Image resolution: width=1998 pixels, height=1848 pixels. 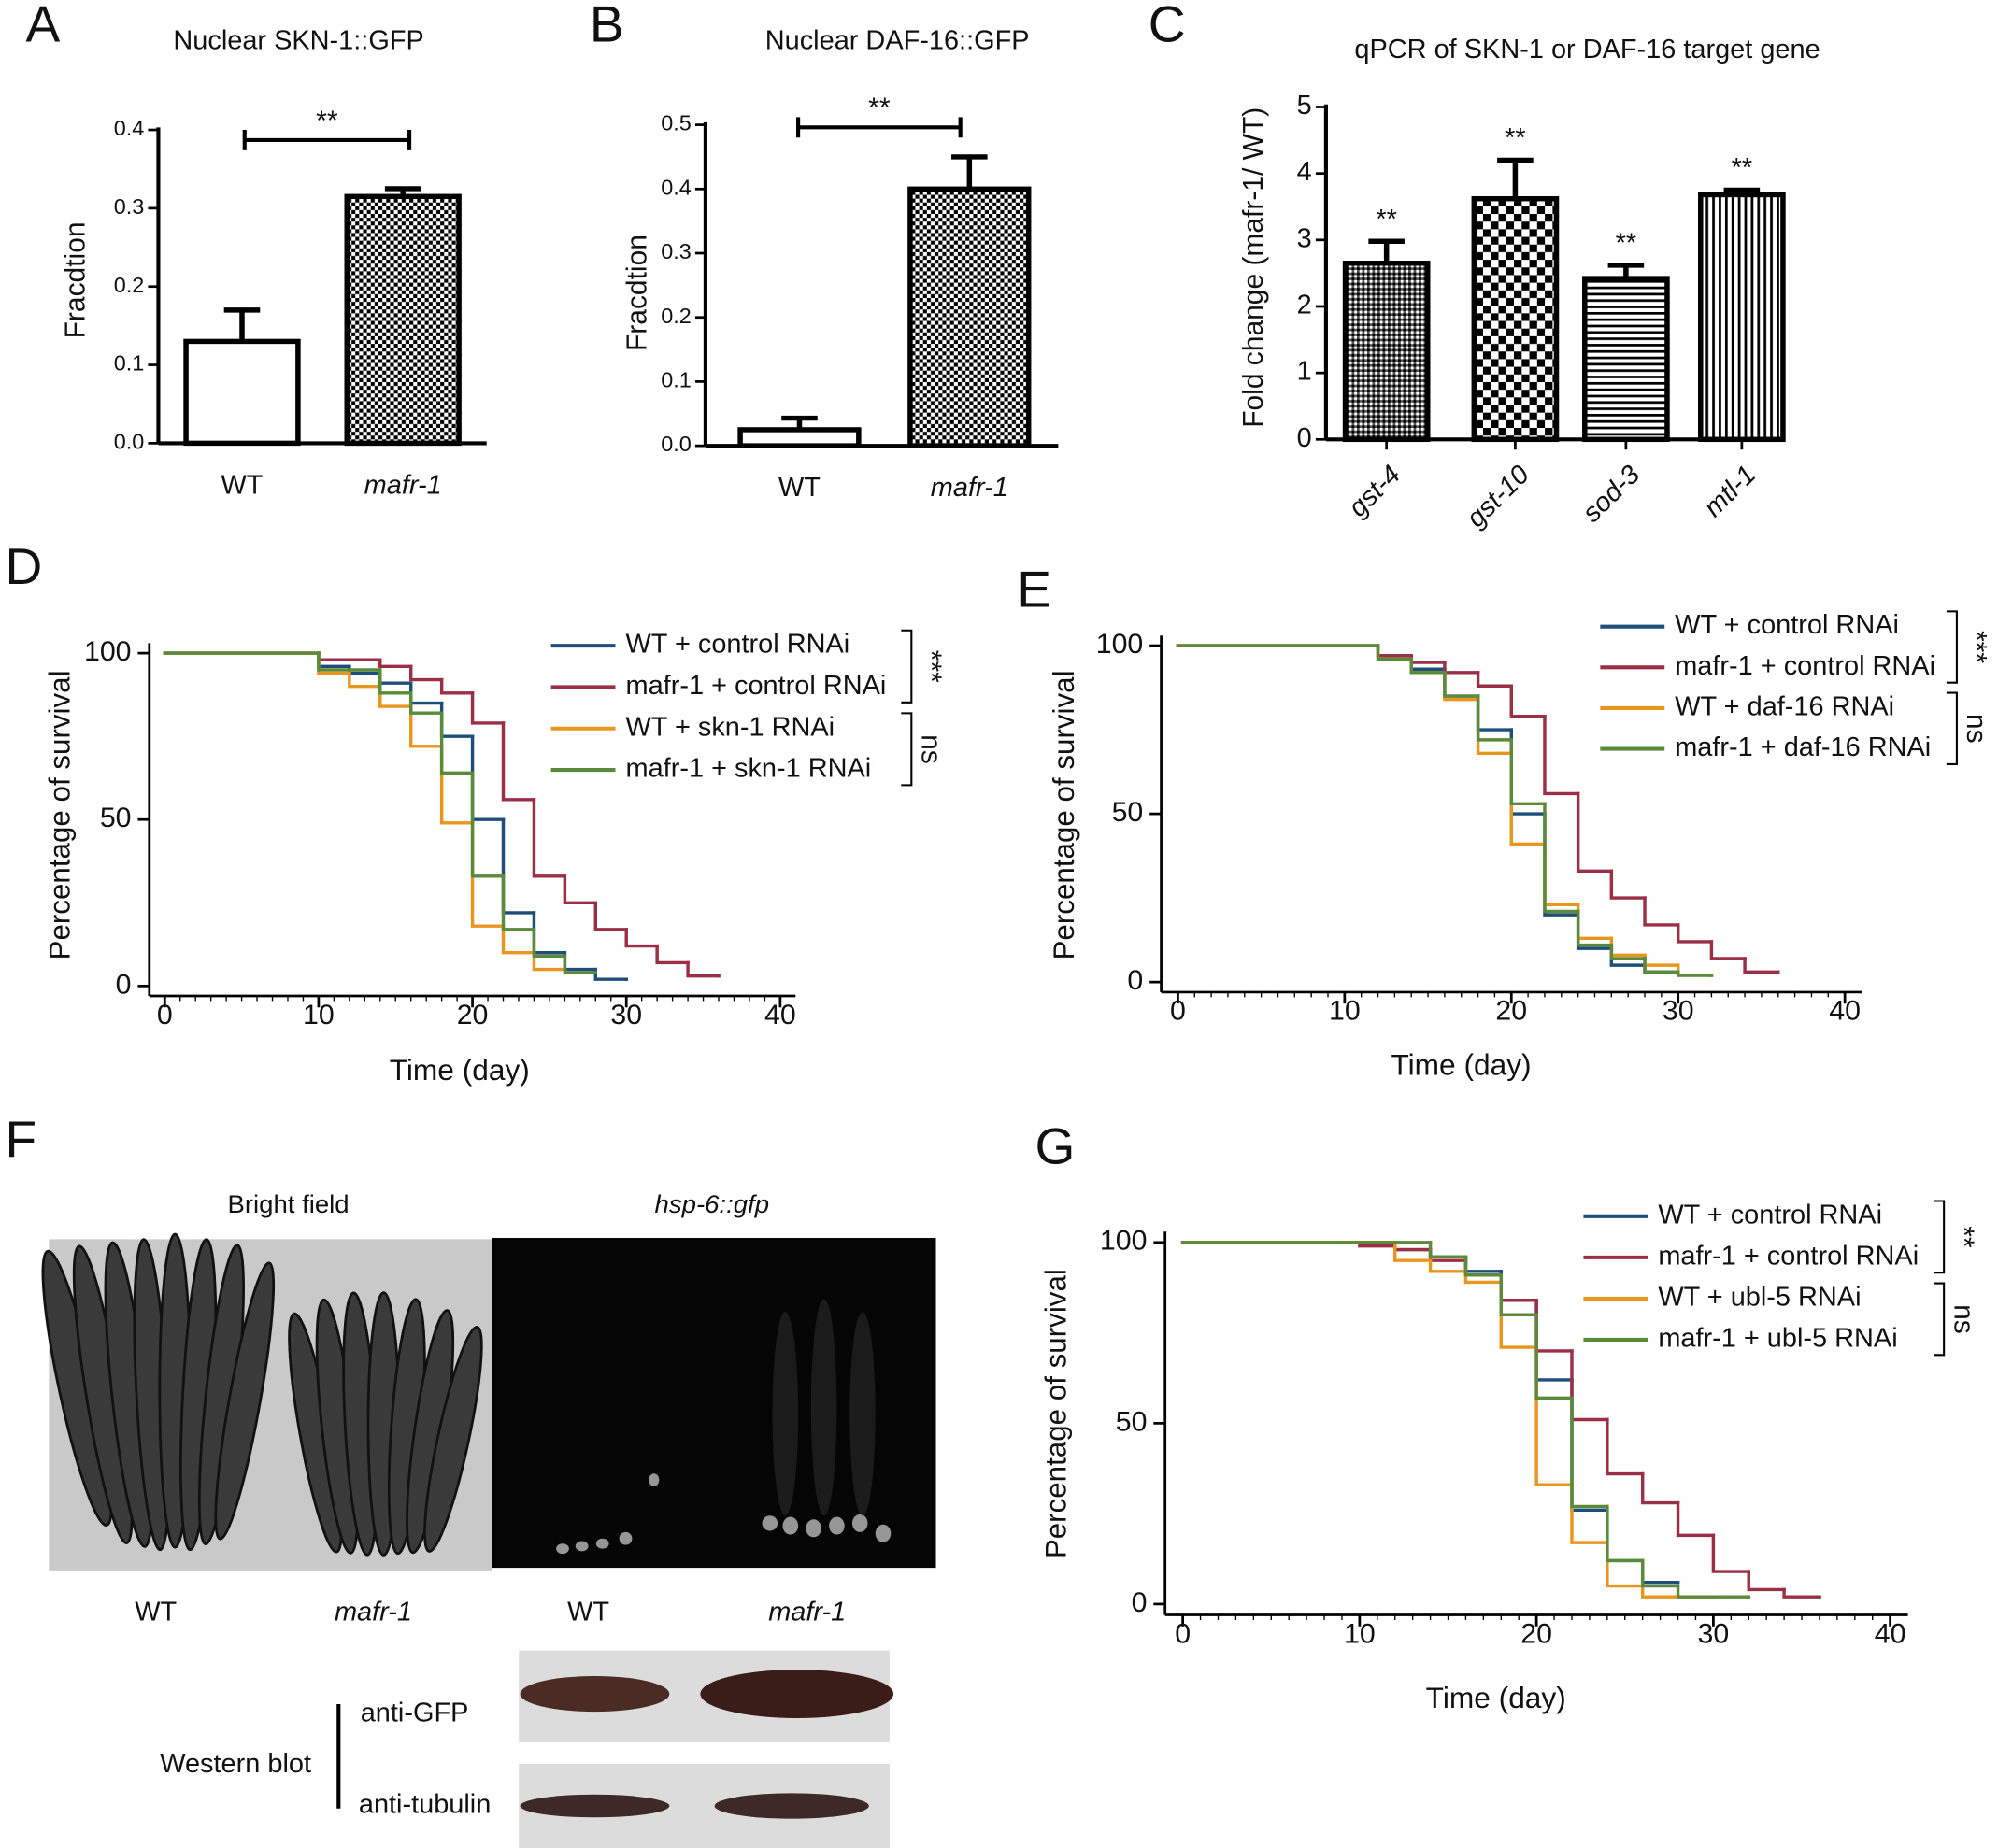 What do you see at coordinates (1803, 747) in the screenshot?
I see `legend-label: mafr-1 + daf-16 RNAi` at bounding box center [1803, 747].